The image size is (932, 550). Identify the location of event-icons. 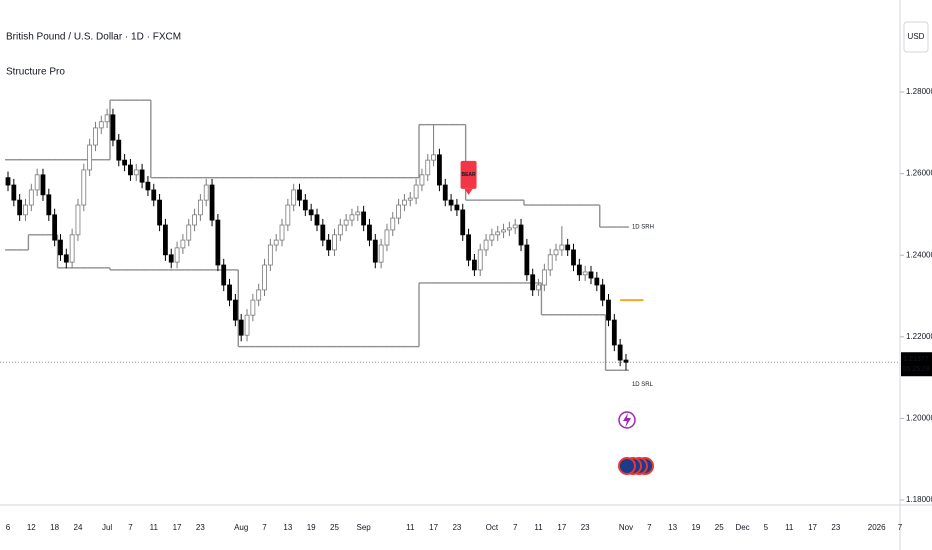
(636, 443).